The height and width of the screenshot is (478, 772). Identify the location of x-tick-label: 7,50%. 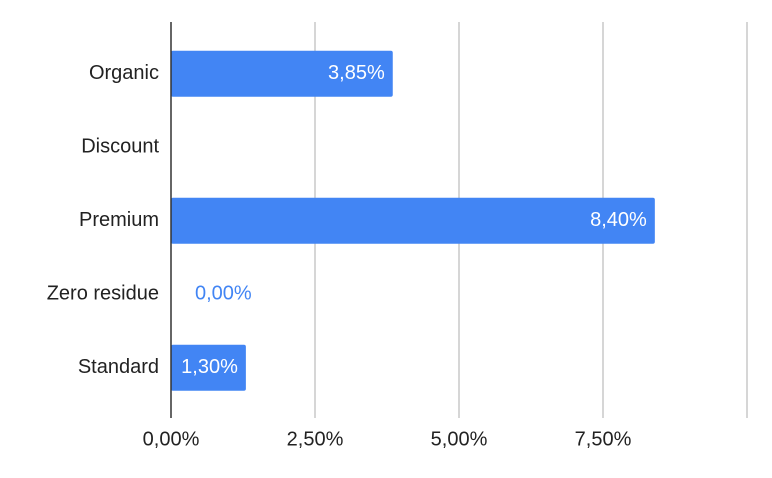
(603, 439).